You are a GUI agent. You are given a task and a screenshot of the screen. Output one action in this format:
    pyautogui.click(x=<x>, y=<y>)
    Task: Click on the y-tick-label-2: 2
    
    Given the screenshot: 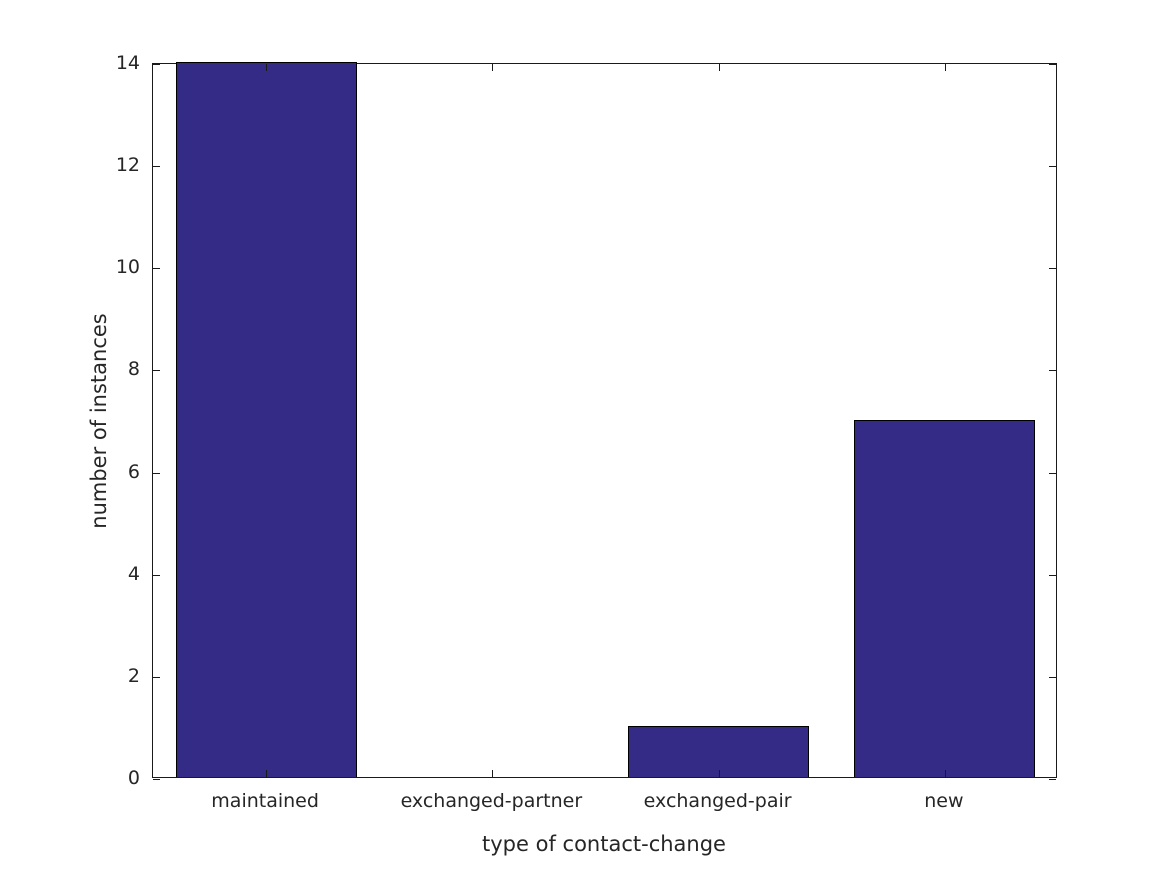 What is the action you would take?
    pyautogui.click(x=133, y=675)
    